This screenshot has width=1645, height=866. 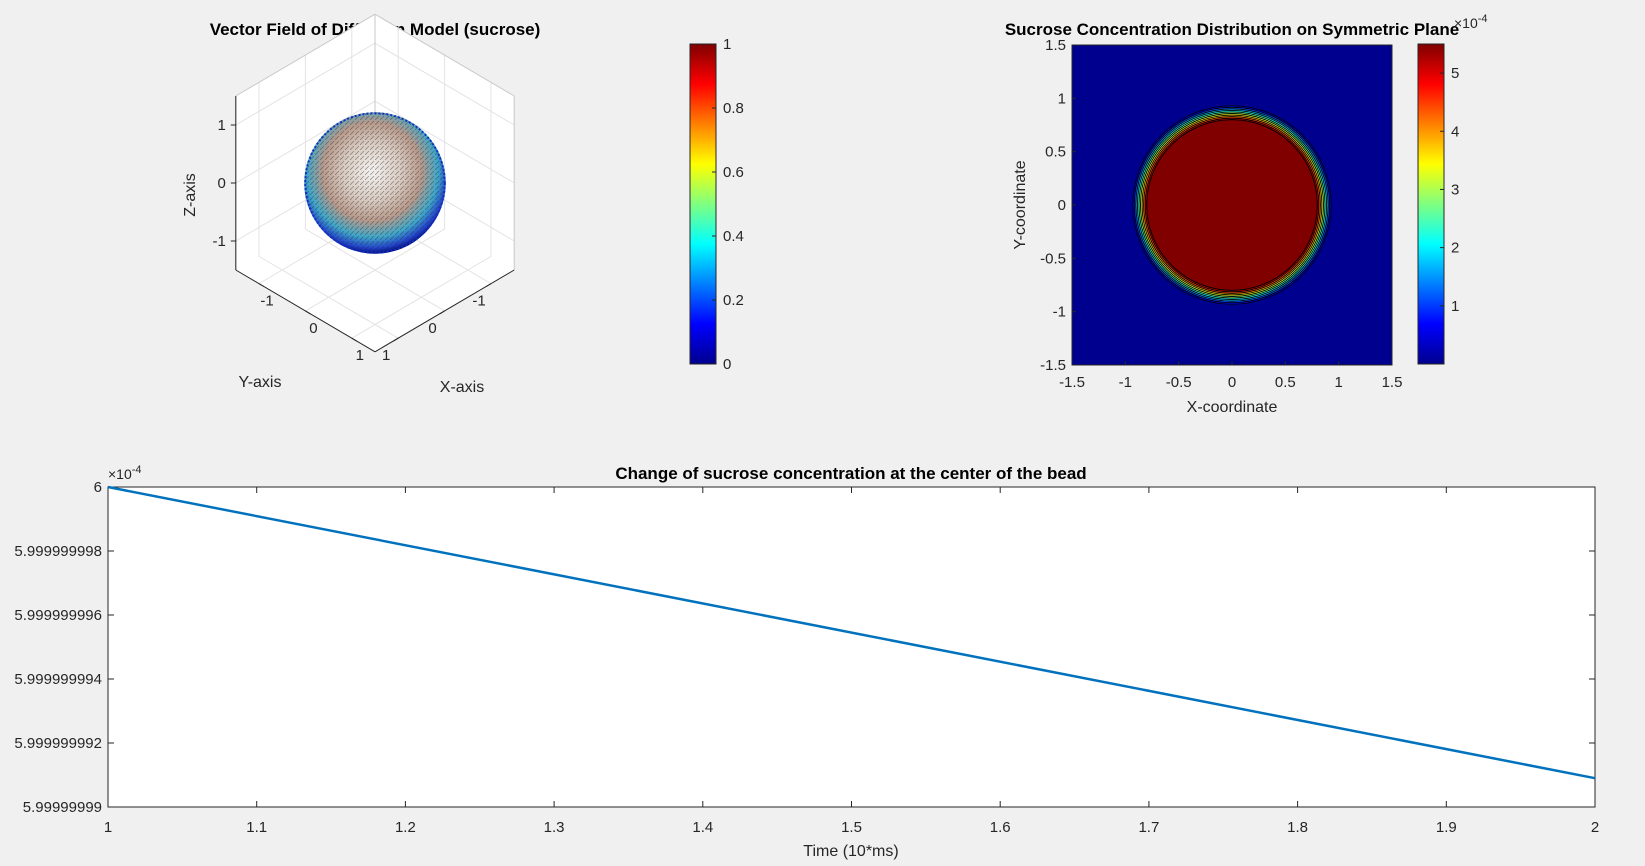 I want to click on colorbar-tick-label: 0.6, so click(x=733, y=172).